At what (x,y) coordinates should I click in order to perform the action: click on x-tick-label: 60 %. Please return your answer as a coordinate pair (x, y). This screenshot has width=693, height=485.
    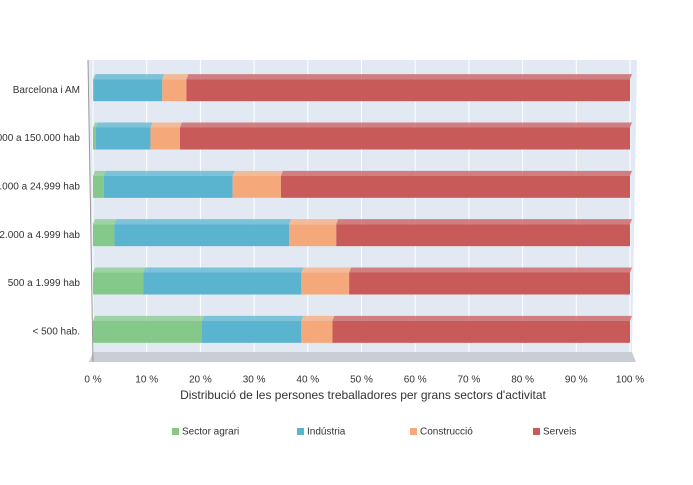
    Looking at the image, I should click on (415, 380).